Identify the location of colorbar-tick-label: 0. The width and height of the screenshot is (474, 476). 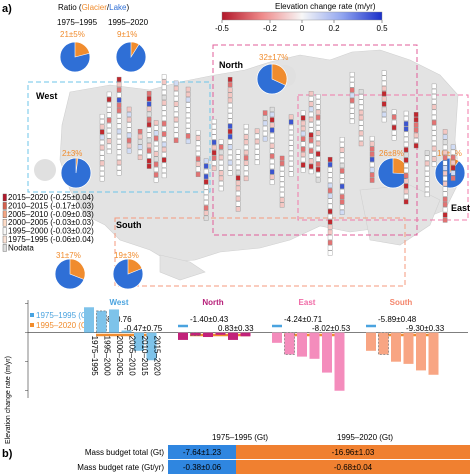
(302, 28).